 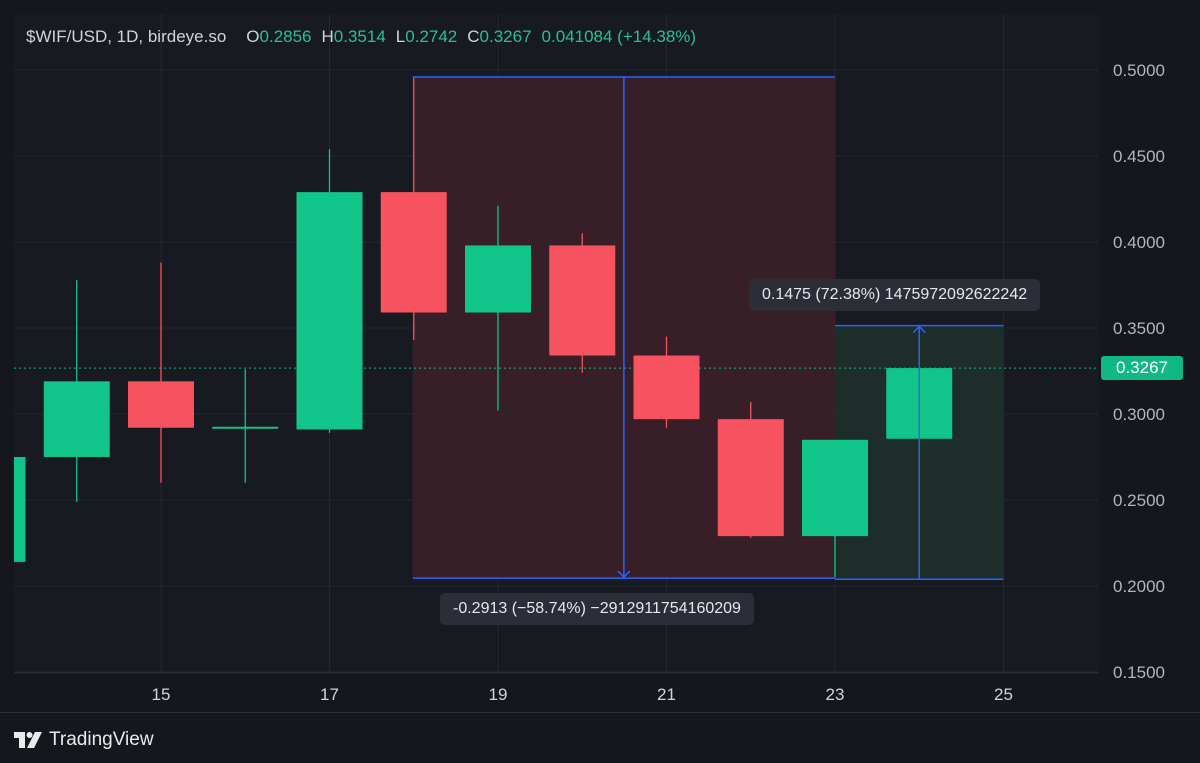 What do you see at coordinates (619, 36) in the screenshot?
I see `change-value: 0.041084 (+14.38%)` at bounding box center [619, 36].